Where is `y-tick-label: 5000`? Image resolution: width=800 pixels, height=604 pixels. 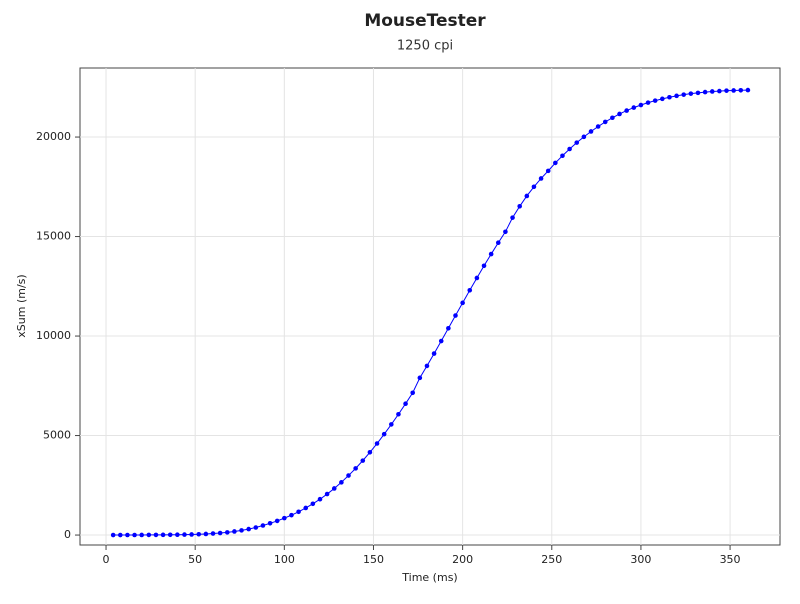
y-tick-label: 5000 is located at coordinates (57, 435).